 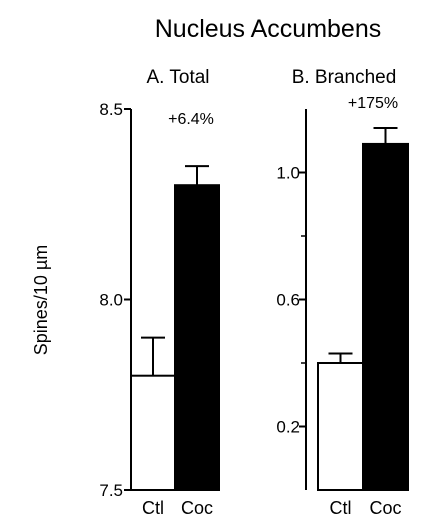 I want to click on y-tick-label: 0.6, so click(x=288, y=300).